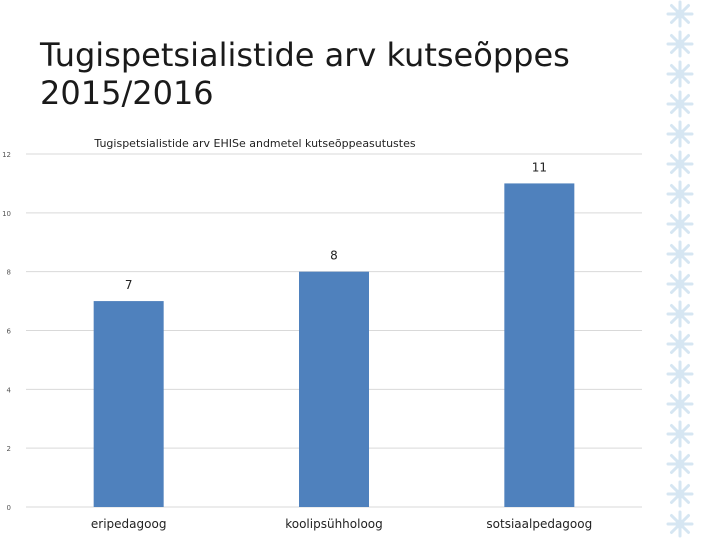  What do you see at coordinates (334, 524) in the screenshot?
I see `x-tick-label: koolipsühholoog` at bounding box center [334, 524].